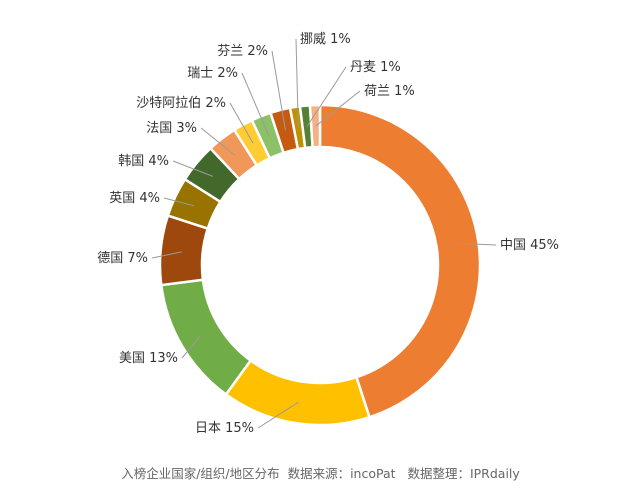 The image size is (641, 502). What do you see at coordinates (166, 255) in the screenshot?
I see `leader-line-germany` at bounding box center [166, 255].